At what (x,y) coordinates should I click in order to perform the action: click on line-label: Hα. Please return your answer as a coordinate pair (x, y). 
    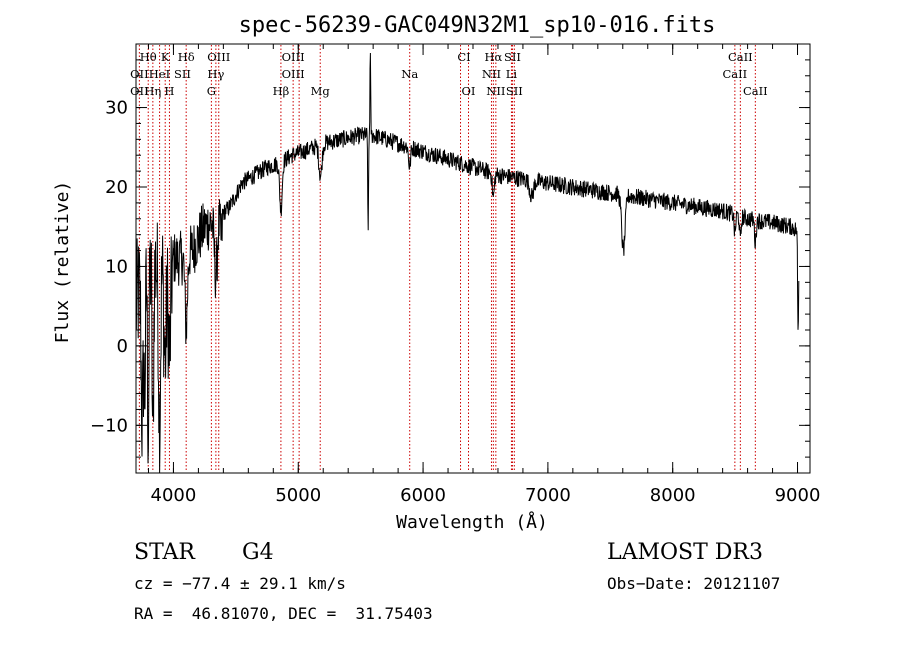
    Looking at the image, I should click on (493, 57).